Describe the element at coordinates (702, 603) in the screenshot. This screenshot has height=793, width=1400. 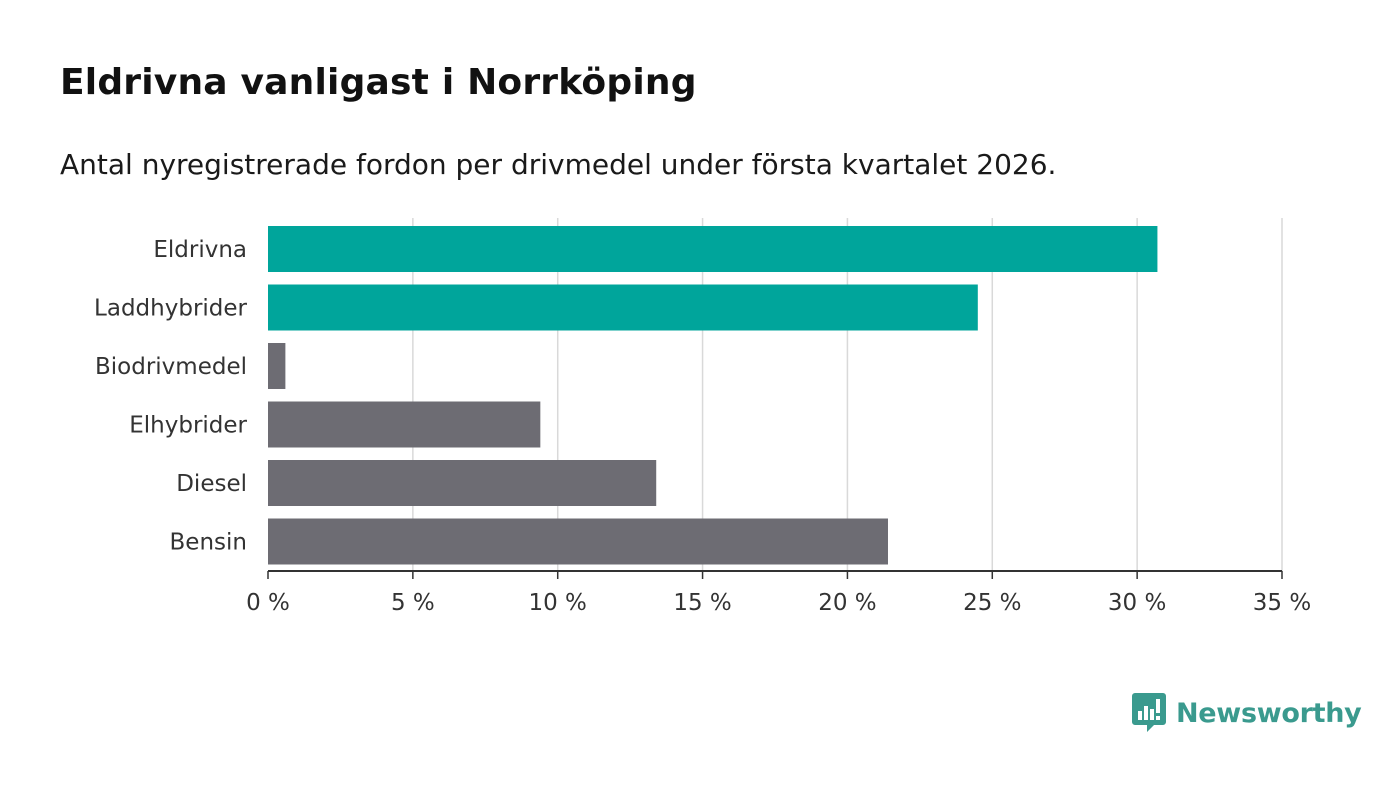
I see `x-tick-label: 15 %` at that location.